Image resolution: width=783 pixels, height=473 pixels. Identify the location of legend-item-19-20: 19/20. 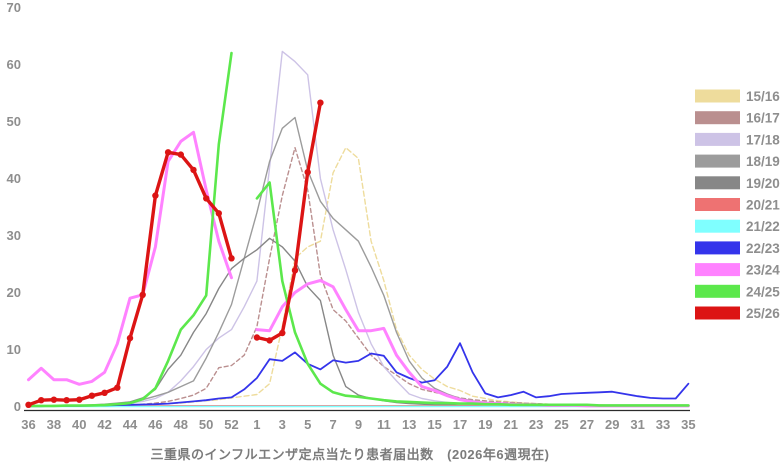
(737, 183).